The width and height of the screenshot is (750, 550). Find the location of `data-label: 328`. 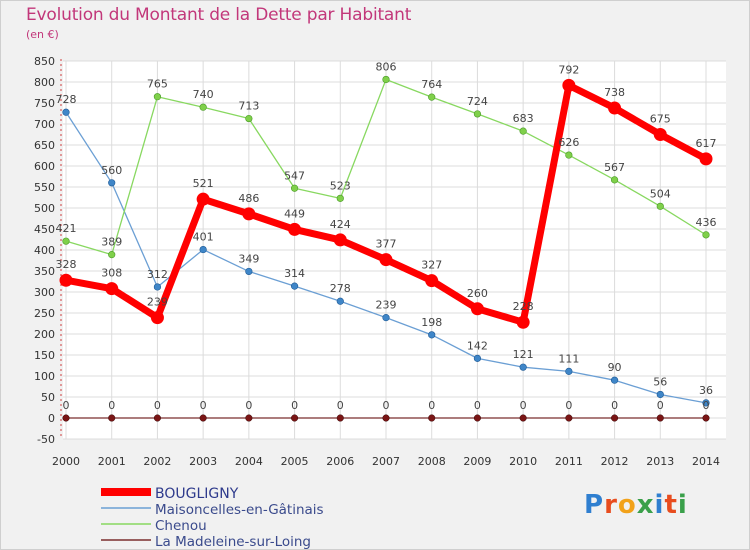

data-label: 328 is located at coordinates (66, 264).